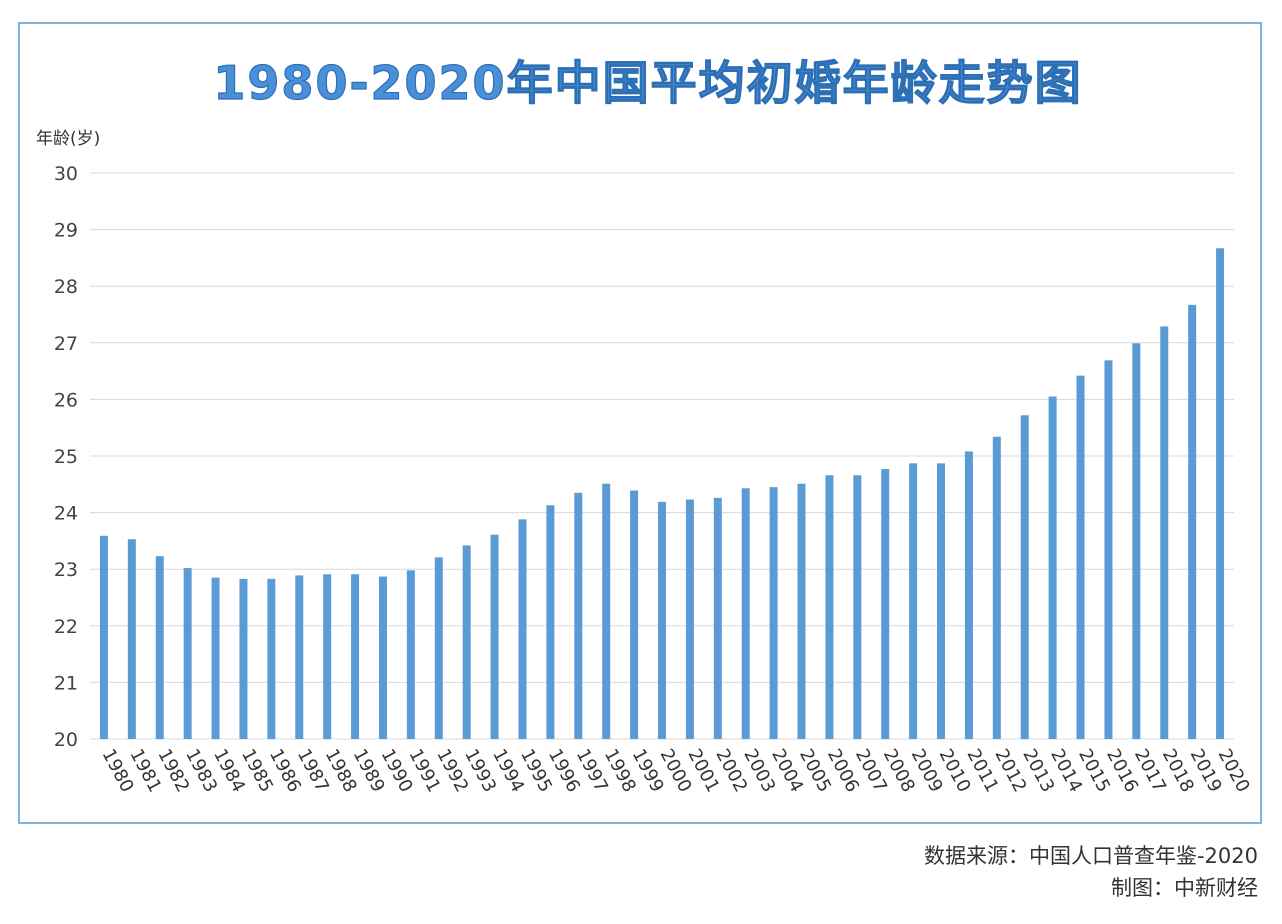 The image size is (1282, 924). What do you see at coordinates (410, 654) in the screenshot?
I see `bar-1991` at bounding box center [410, 654].